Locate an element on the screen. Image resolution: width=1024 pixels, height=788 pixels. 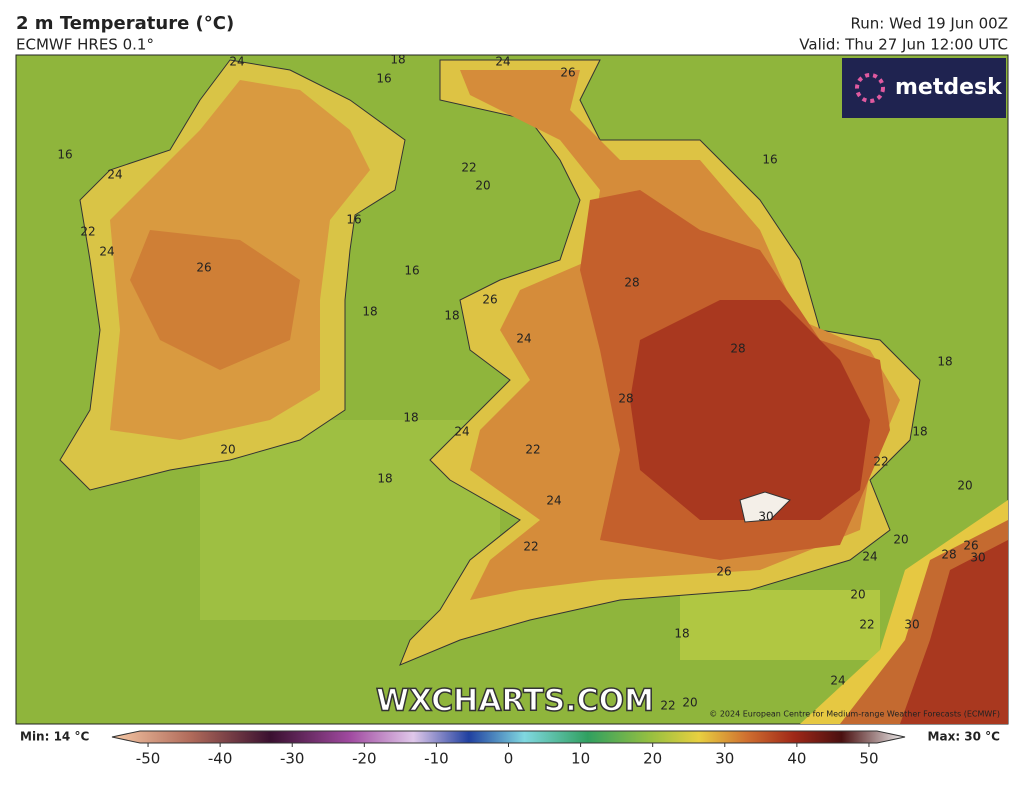
gb-hottest is located at coordinates (750, 410).